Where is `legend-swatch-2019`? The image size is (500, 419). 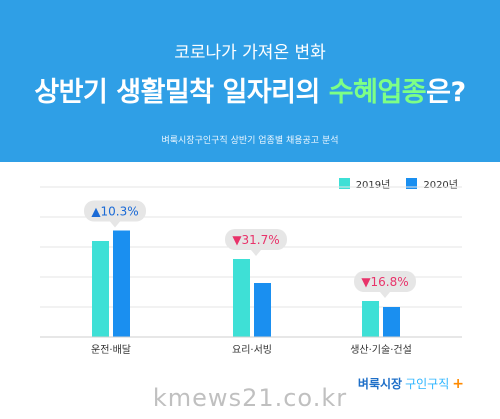 legend-swatch-2019 is located at coordinates (344, 183).